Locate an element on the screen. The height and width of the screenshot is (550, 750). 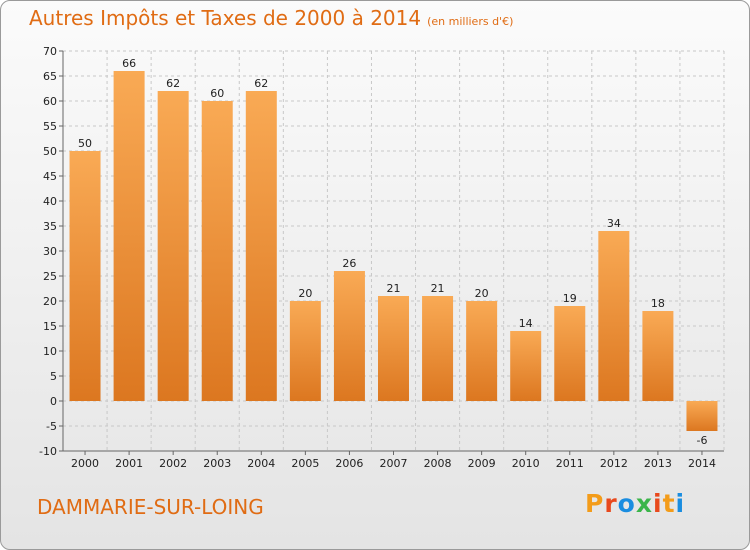
data-label: 18 is located at coordinates (658, 303).